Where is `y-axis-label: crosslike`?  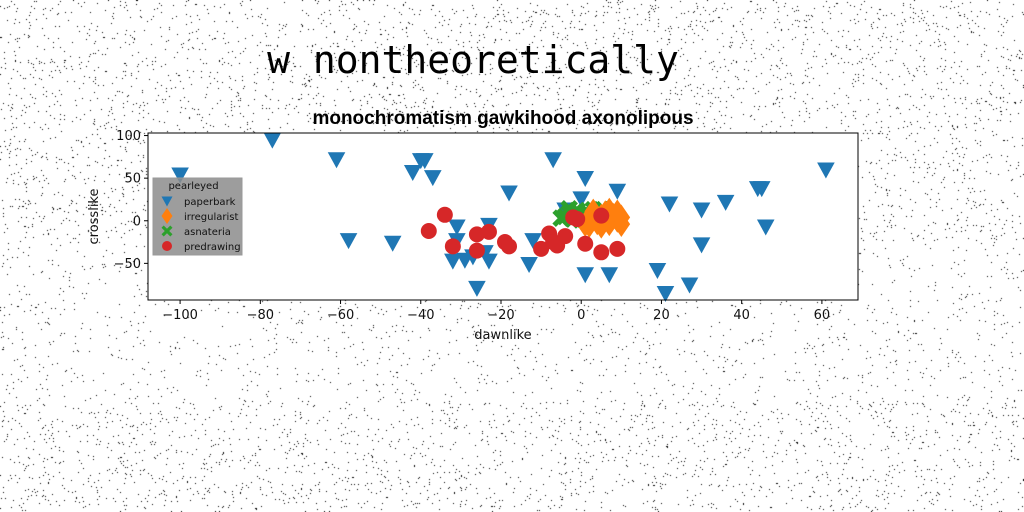 y-axis-label: crosslike is located at coordinates (94, 217).